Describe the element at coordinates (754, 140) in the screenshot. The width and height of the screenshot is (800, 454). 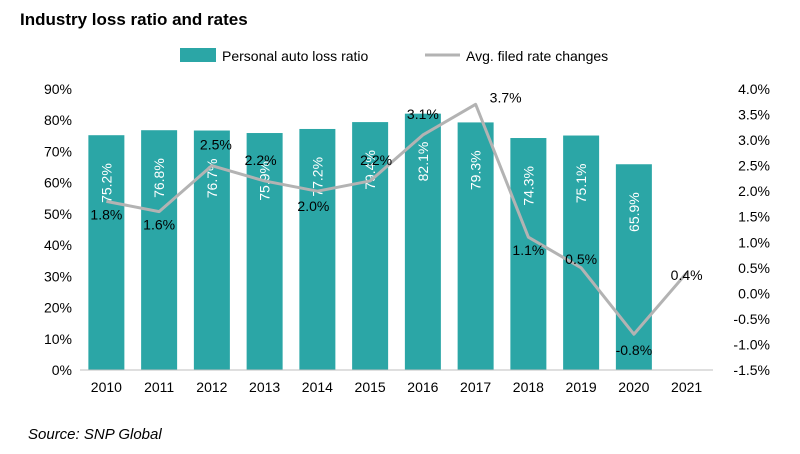
I see `right-tick-label: 3.0%` at that location.